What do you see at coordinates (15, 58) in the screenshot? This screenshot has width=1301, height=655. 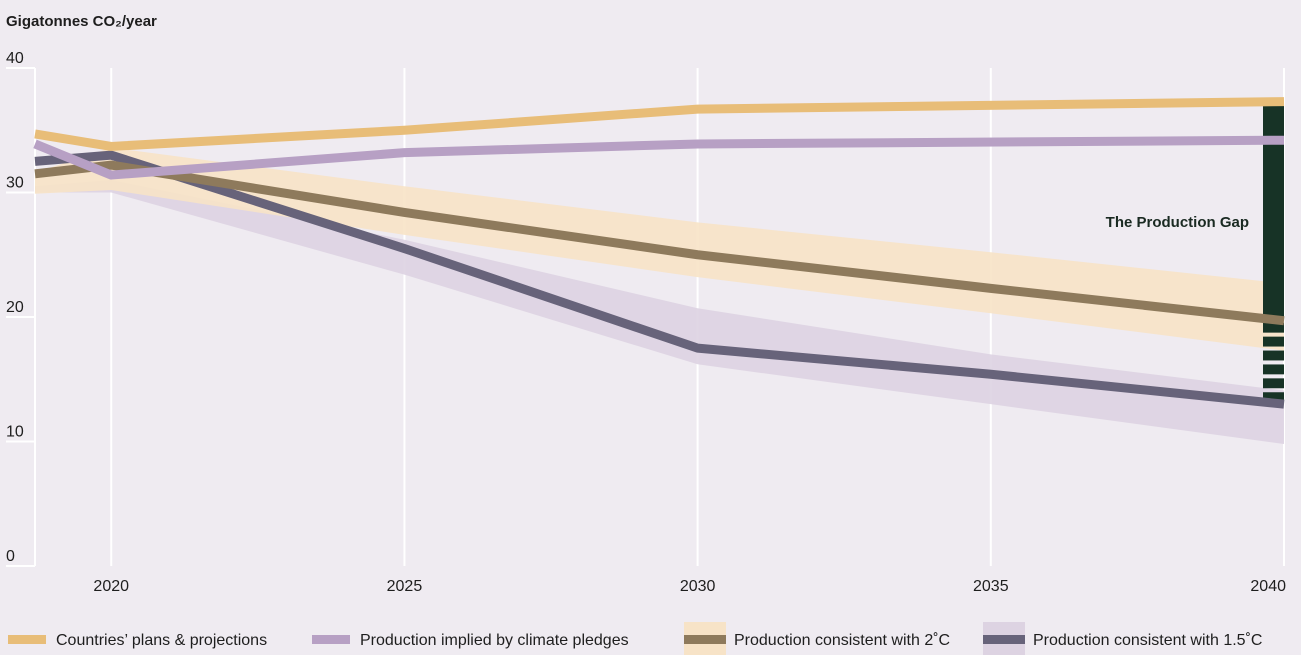 I see `y-tick-label-40: 40` at bounding box center [15, 58].